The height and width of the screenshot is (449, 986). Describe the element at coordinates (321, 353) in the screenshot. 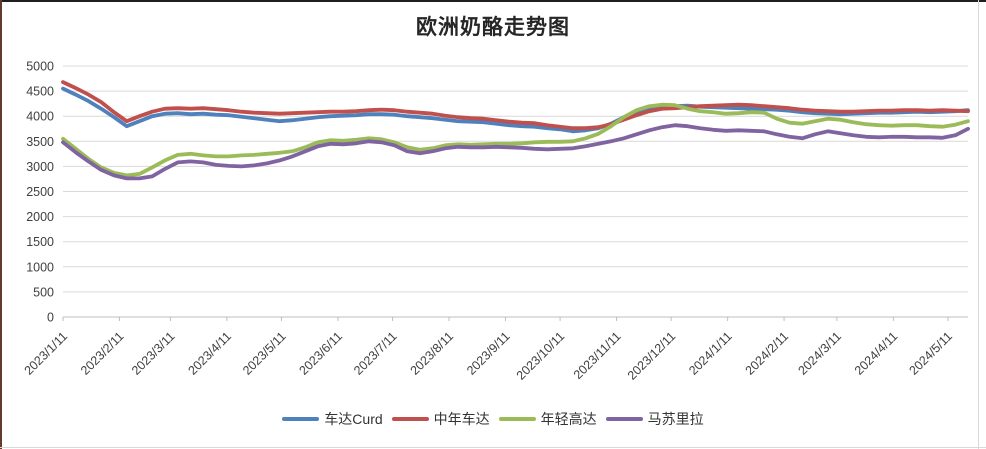

I see `x-tick-label: 2023/6/11` at that location.